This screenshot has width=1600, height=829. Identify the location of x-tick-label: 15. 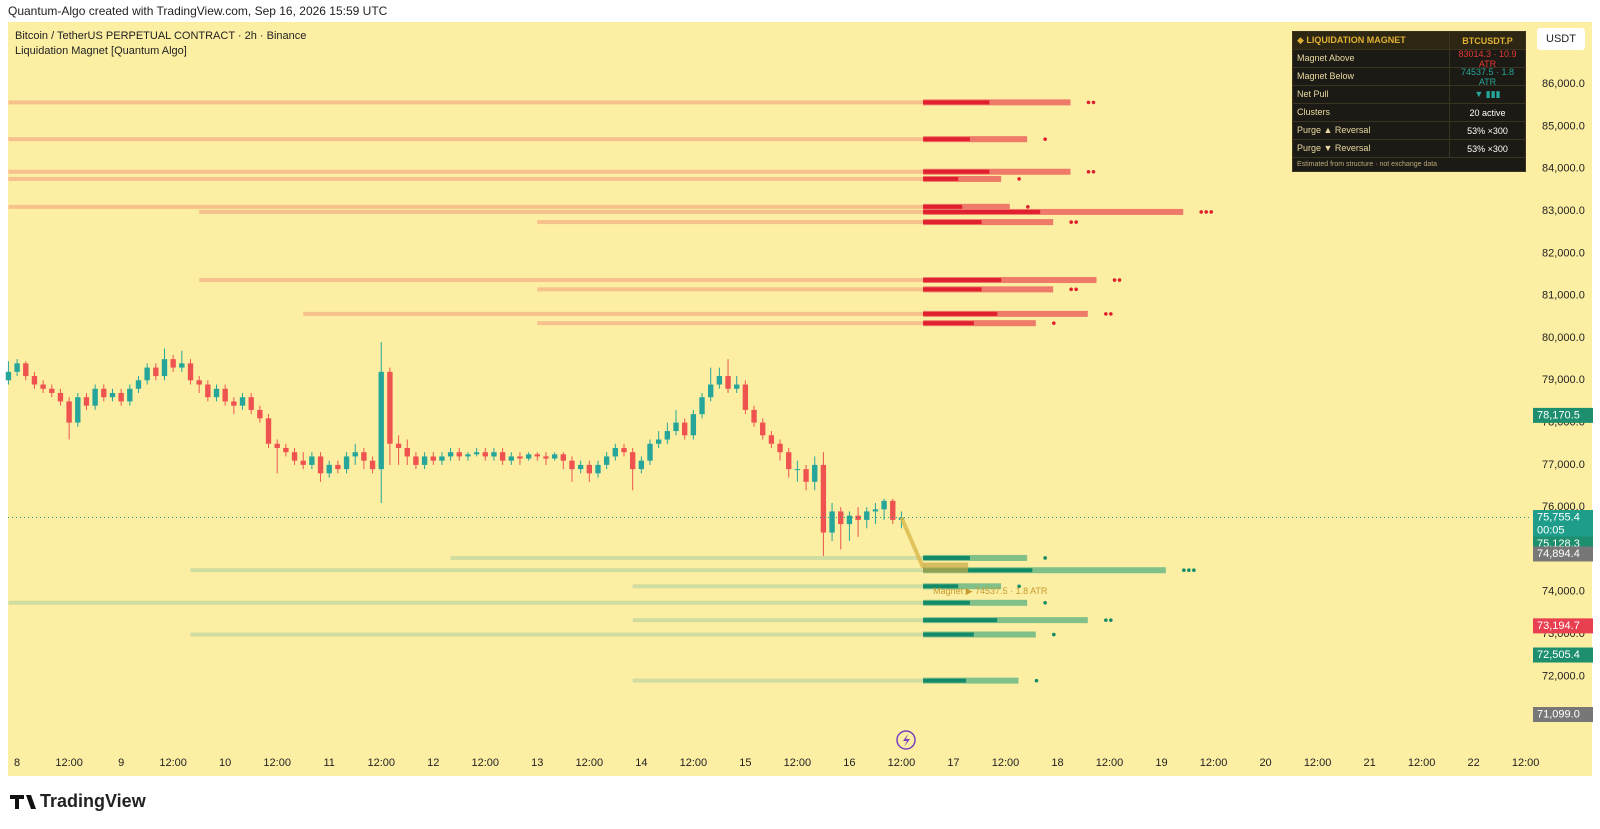
(745, 763).